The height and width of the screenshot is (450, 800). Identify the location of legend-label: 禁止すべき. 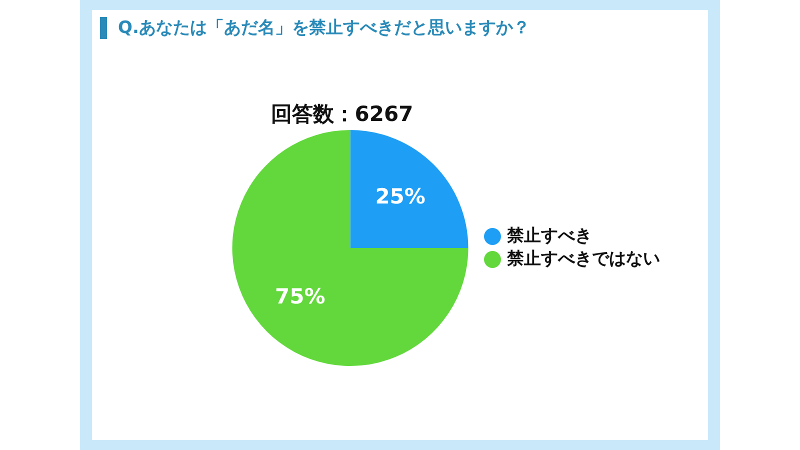
(549, 236).